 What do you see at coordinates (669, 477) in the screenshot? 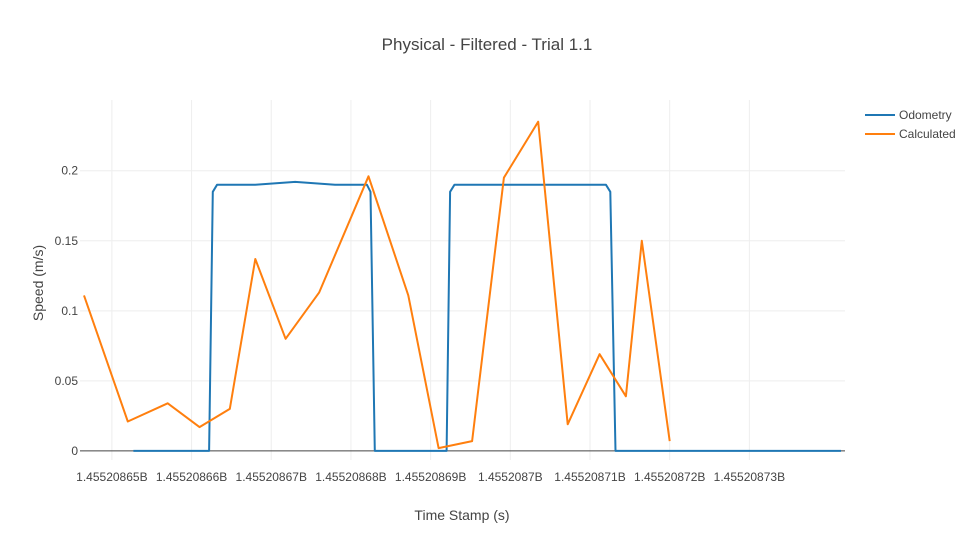
I see `x-tick-label: 1.45520872B` at bounding box center [669, 477].